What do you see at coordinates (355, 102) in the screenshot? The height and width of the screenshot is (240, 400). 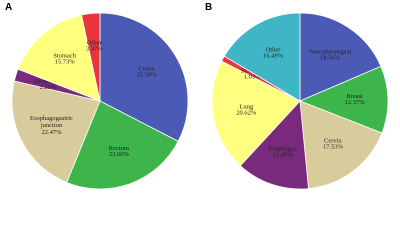 I see `slice-value-label: 12.37%` at bounding box center [355, 102].